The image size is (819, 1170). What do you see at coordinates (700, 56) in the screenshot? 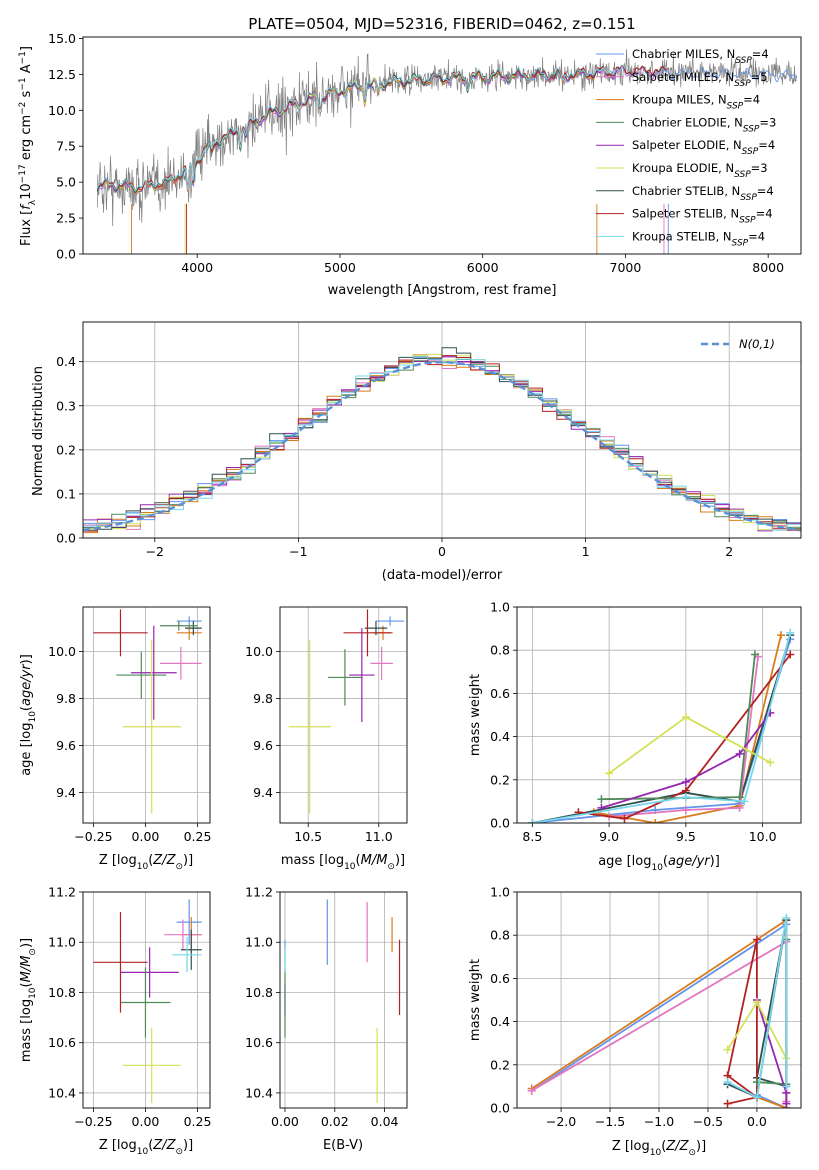
I see `legend-entry: Chabrier MILES, NSSP=4` at bounding box center [700, 56].